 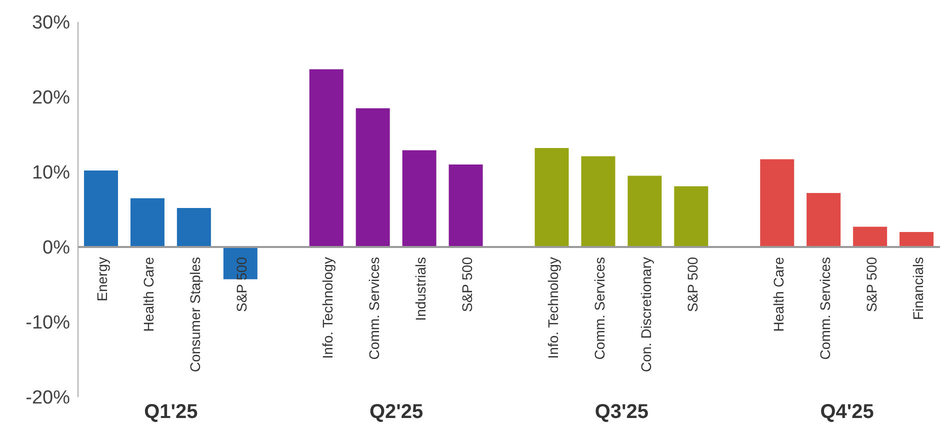 What do you see at coordinates (56, 248) in the screenshot?
I see `y-tick-label: 0%` at bounding box center [56, 248].